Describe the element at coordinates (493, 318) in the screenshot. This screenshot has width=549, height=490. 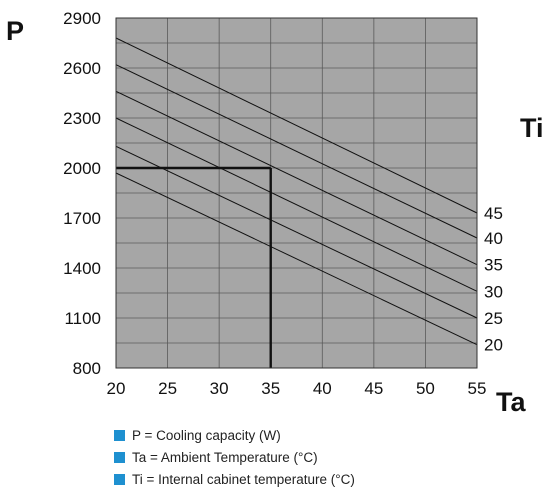
I see `series-label-ti-25: 25` at that location.